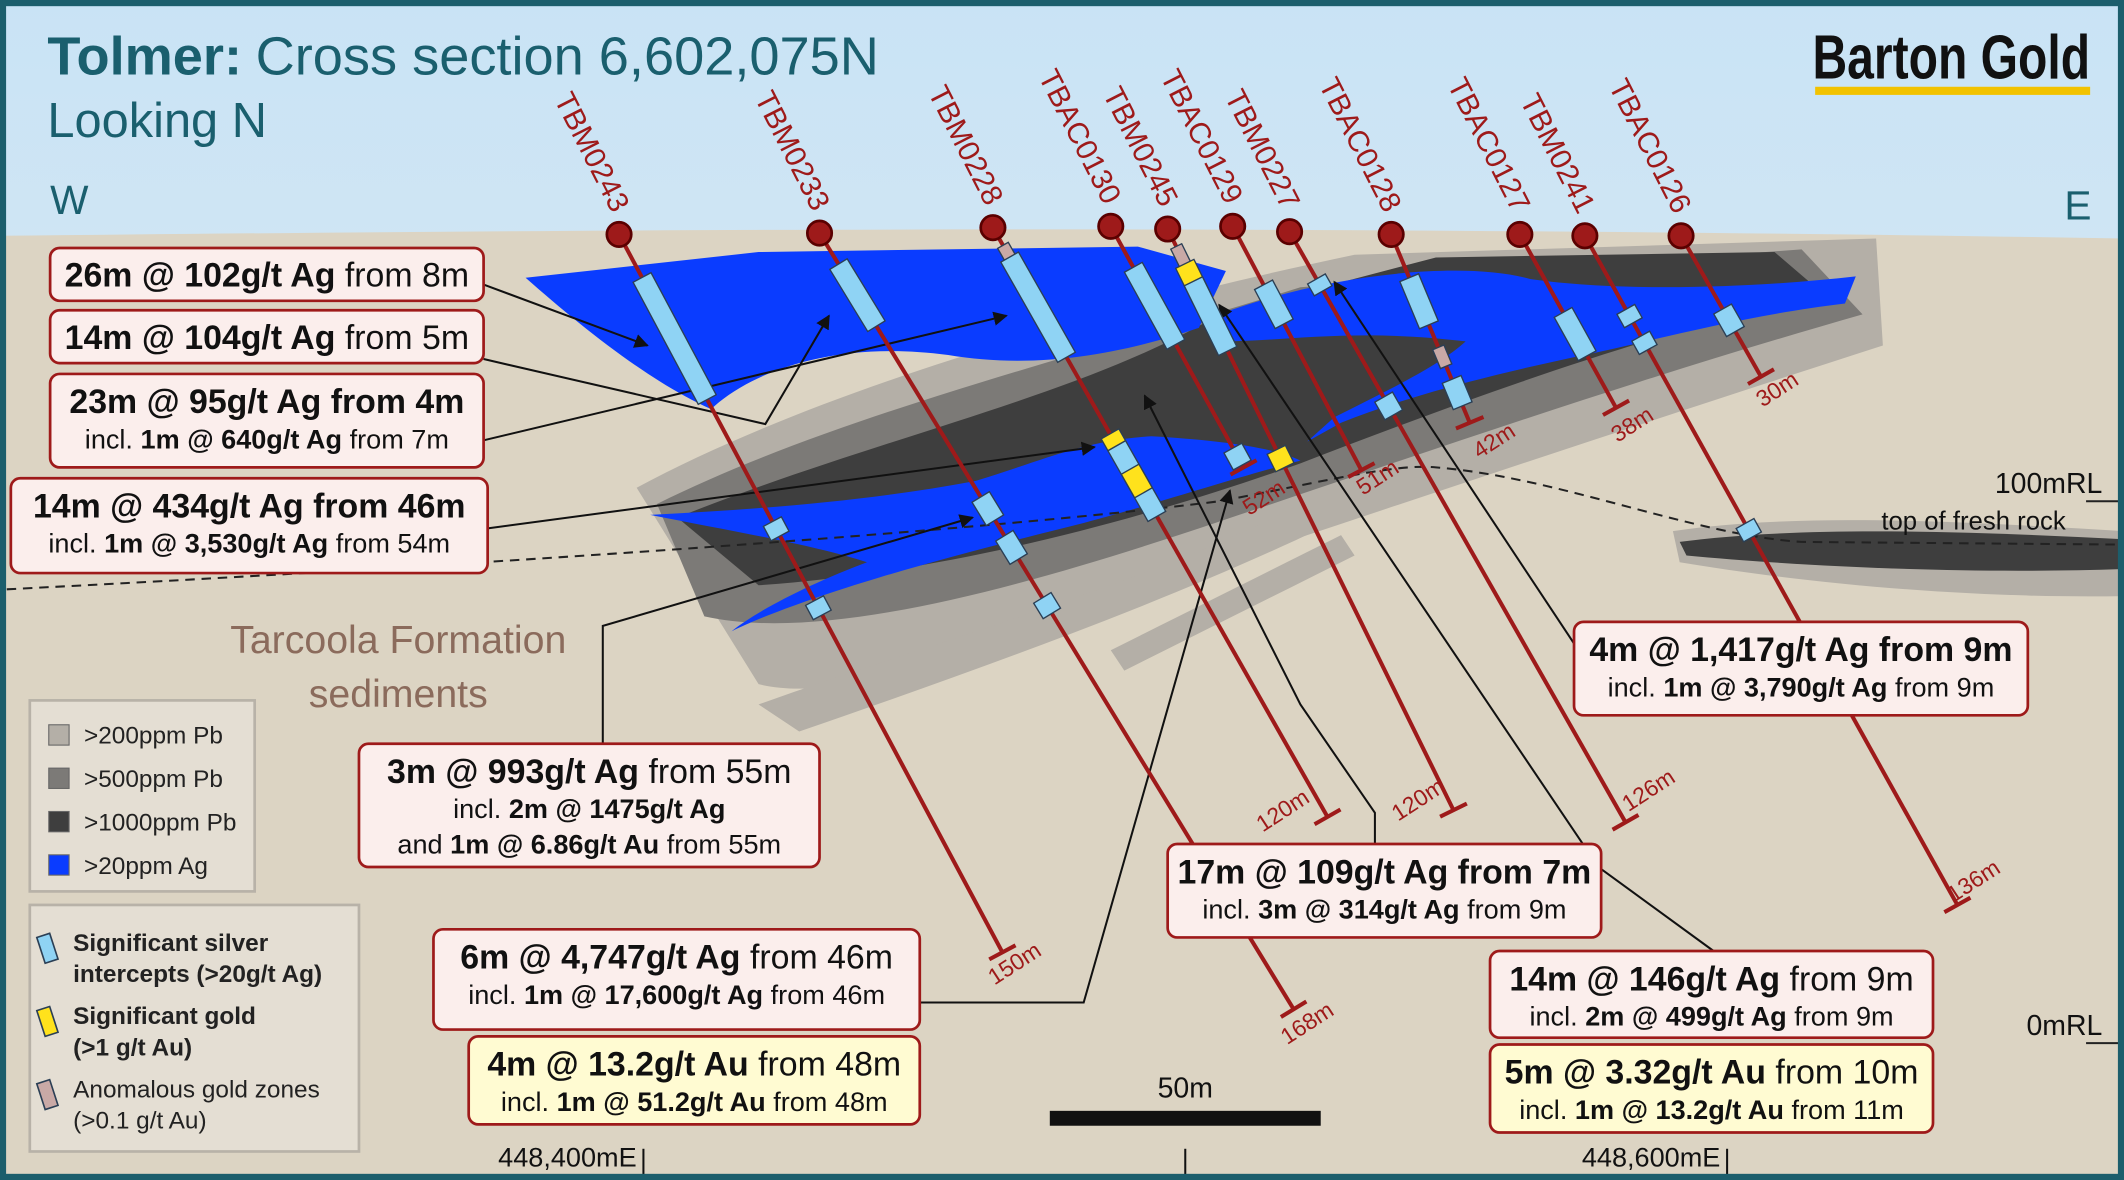  What do you see at coordinates (791, 485) in the screenshot?
I see `leader` at bounding box center [791, 485].